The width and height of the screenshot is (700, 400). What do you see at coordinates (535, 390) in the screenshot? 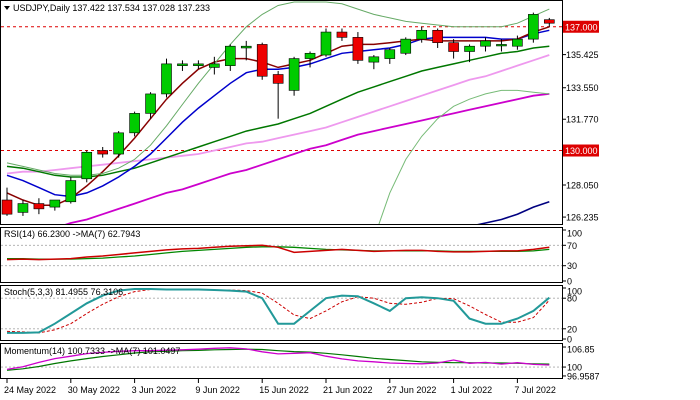
I see `date-tick-label-8: 7 Jul 2022` at bounding box center [535, 390].